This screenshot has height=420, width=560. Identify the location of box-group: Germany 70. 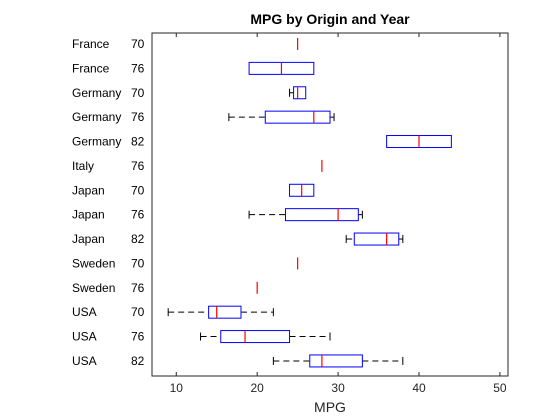
(189, 93).